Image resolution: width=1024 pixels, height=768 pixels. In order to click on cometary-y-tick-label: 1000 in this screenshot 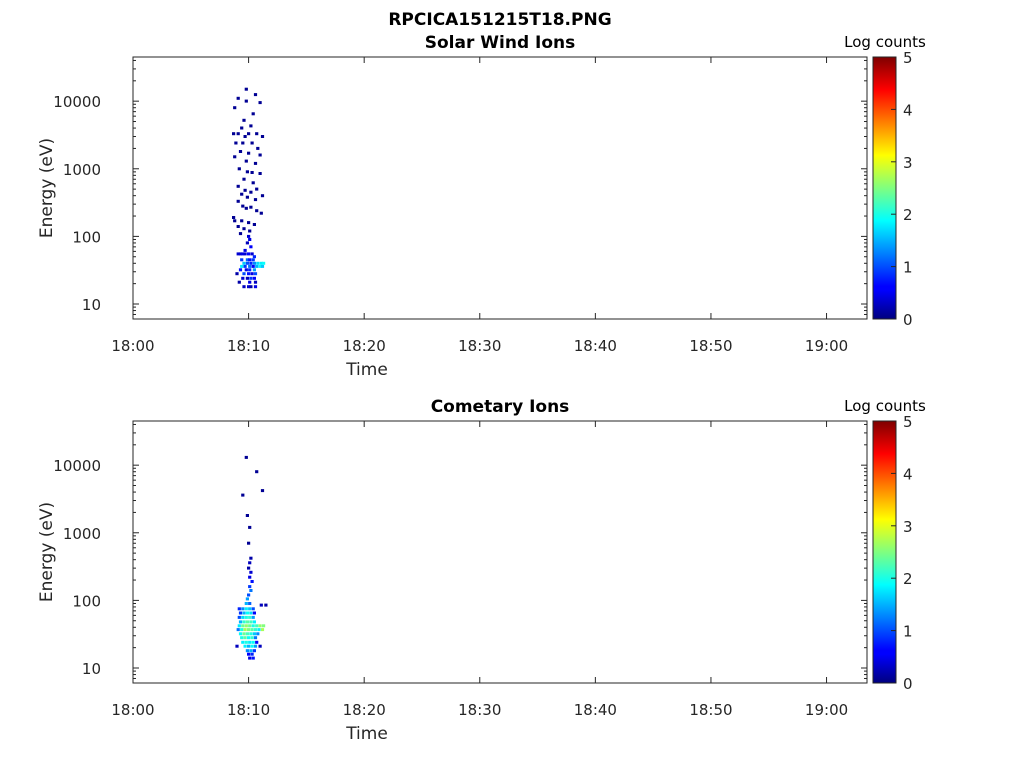, I will do `click(82, 534)`.